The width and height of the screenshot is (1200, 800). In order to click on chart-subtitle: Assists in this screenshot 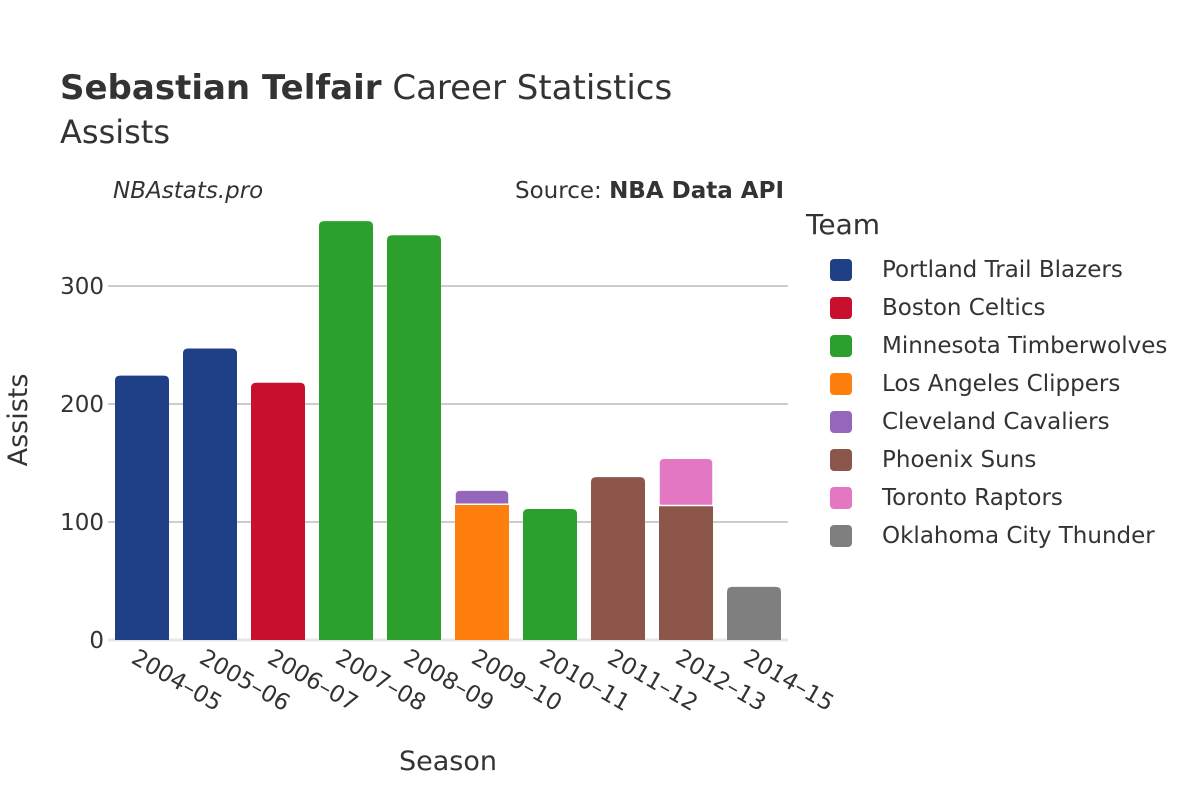, I will do `click(115, 132)`.